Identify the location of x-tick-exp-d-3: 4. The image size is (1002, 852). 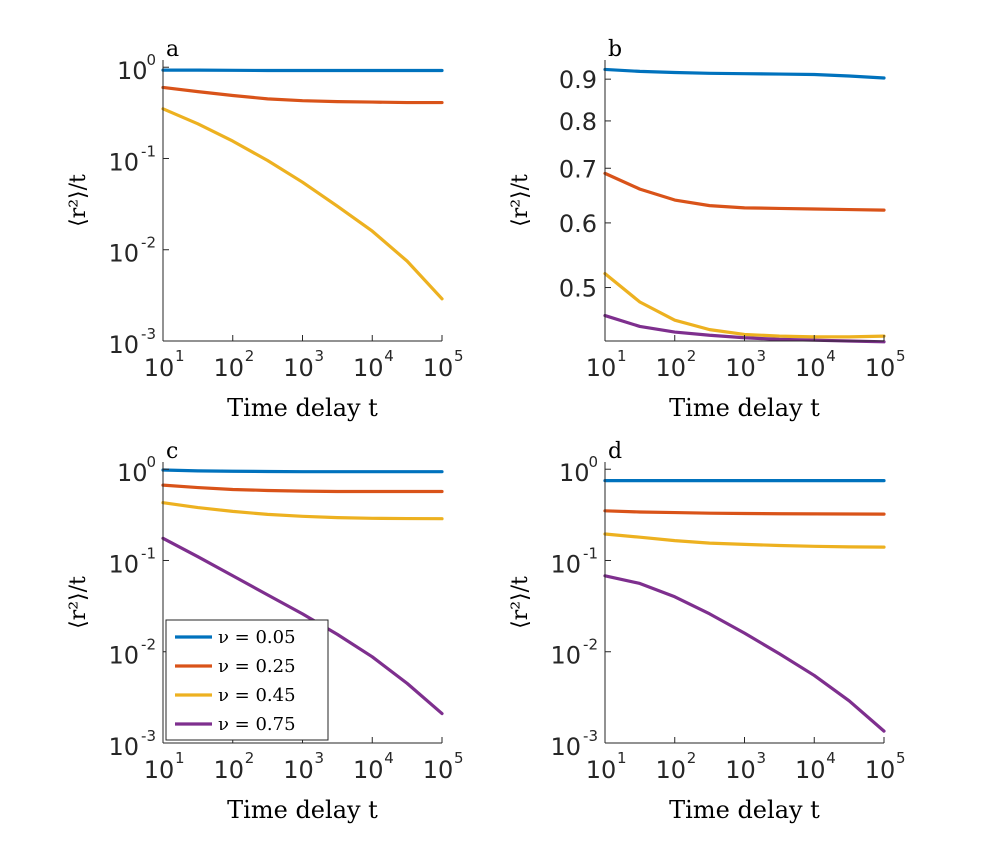
(831, 758).